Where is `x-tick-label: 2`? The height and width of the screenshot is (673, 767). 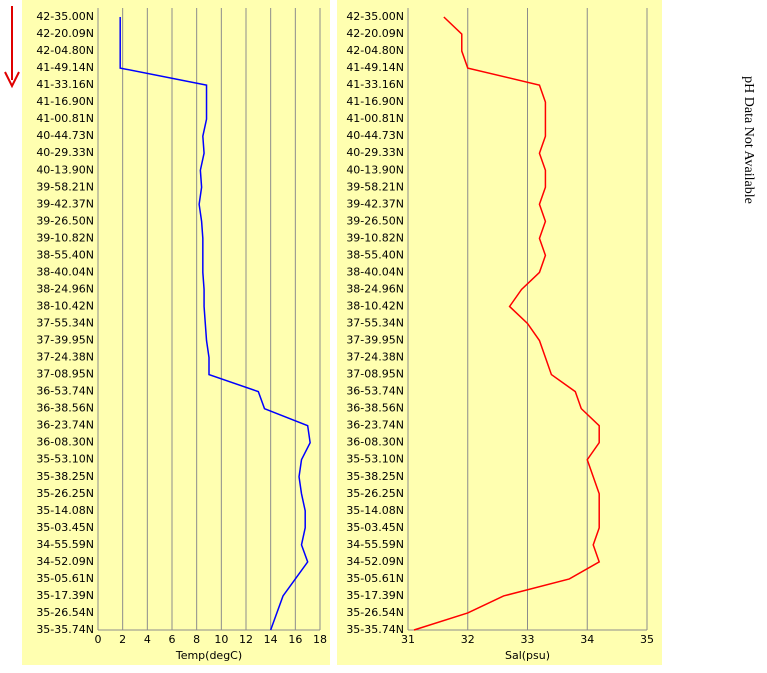 x-tick-label: 2 is located at coordinates (122, 639).